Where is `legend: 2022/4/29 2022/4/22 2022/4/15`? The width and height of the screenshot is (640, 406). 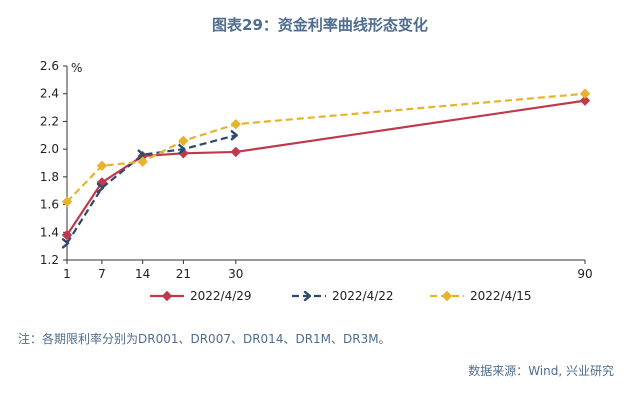
legend: 2022/4/29 2022/4/22 2022/4/15 is located at coordinates (341, 296).